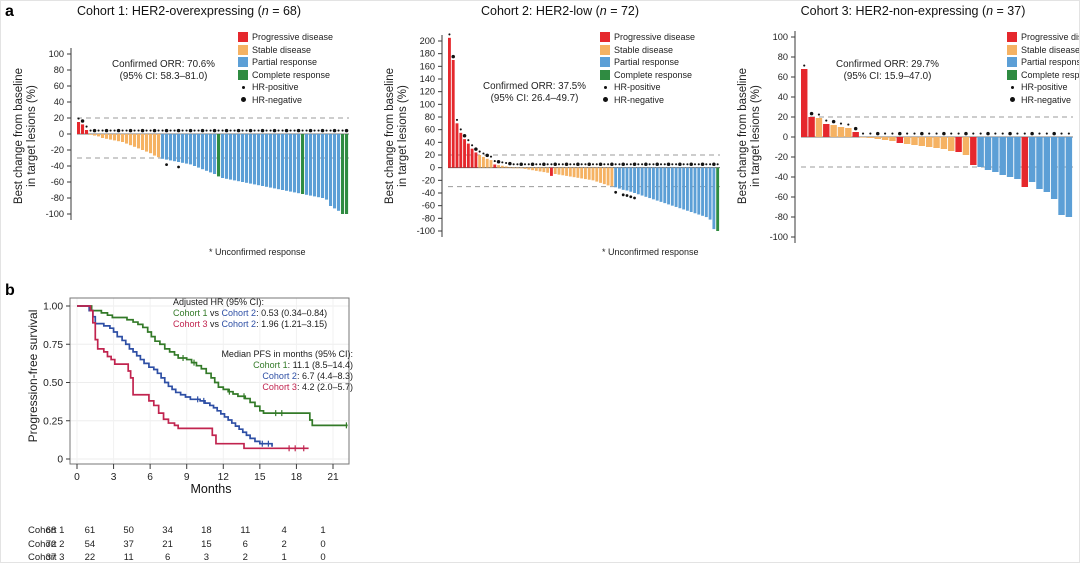 This screenshot has height=563, width=1080. I want to click on risk-row-label: Cohort 2, so click(46, 544).